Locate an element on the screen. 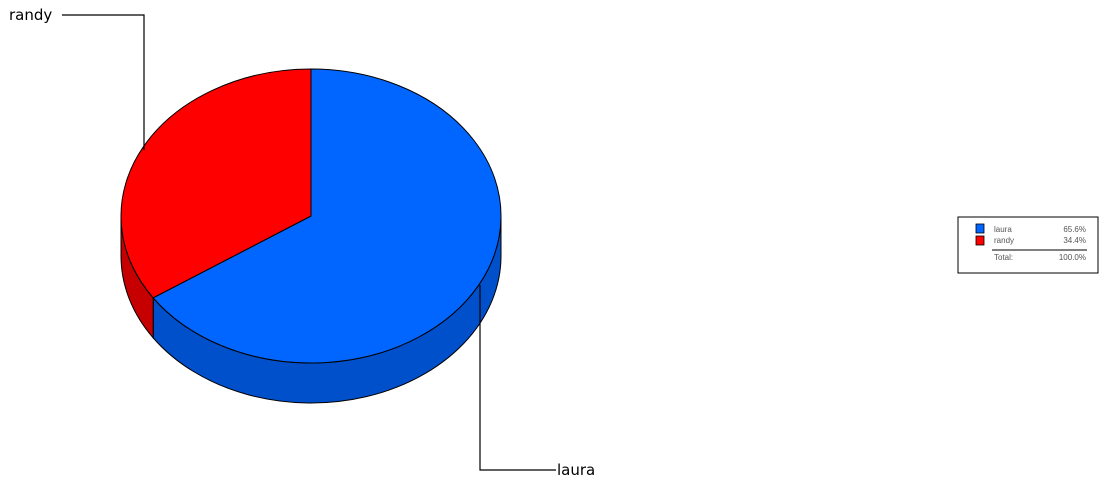  legend: laura 65.6% randy 34.4% Total: 100.0% is located at coordinates (1028, 245).